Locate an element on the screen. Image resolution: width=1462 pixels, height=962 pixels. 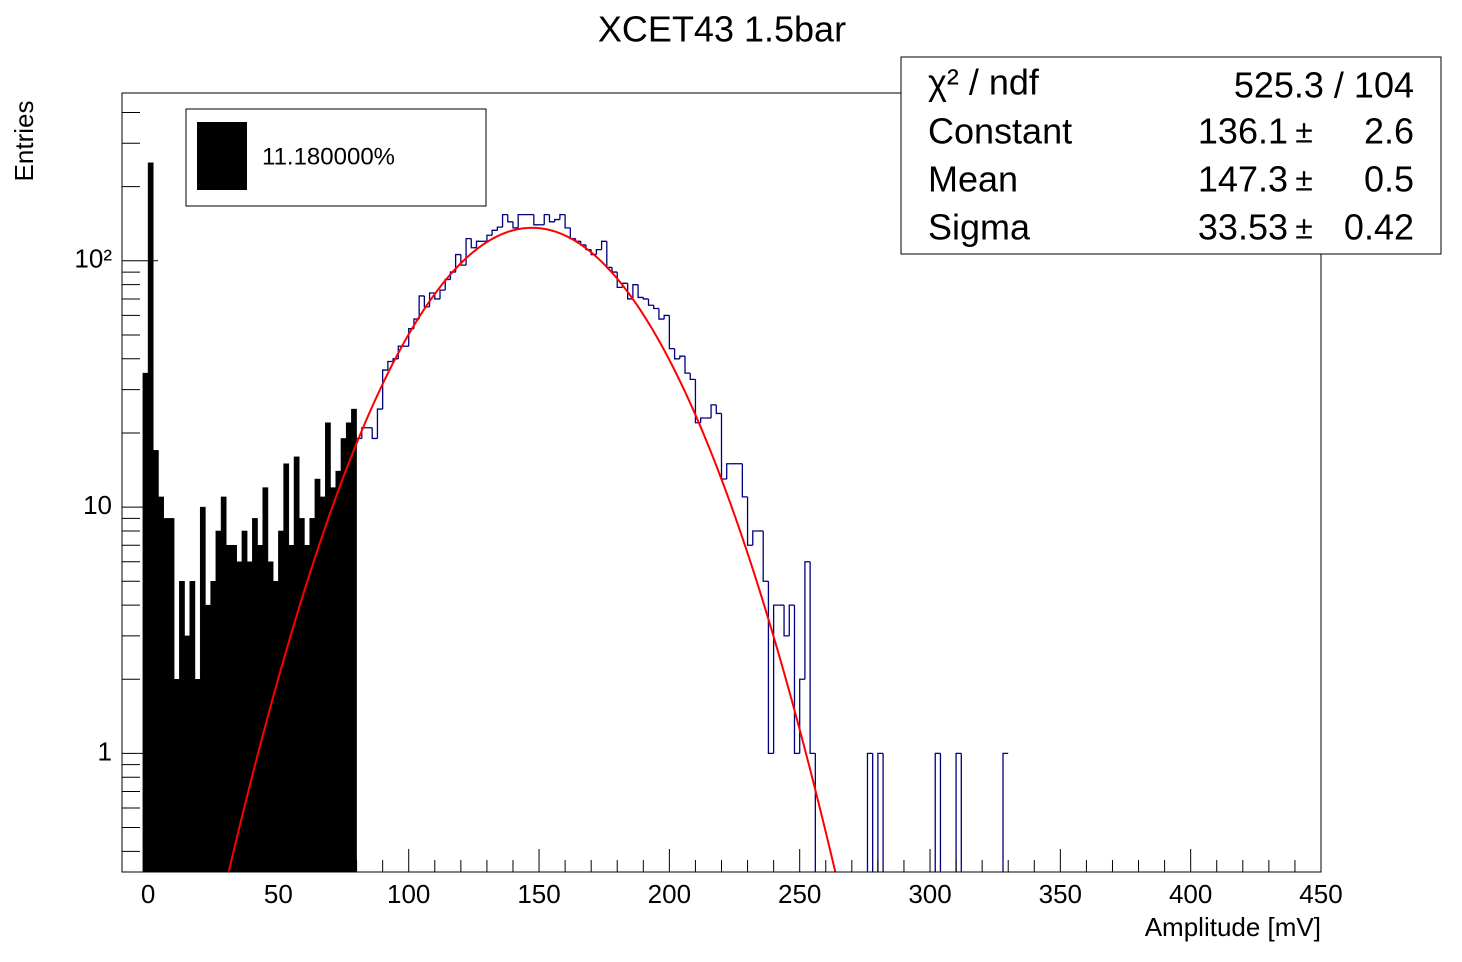
x-tick-label: 300 is located at coordinates (929, 894).